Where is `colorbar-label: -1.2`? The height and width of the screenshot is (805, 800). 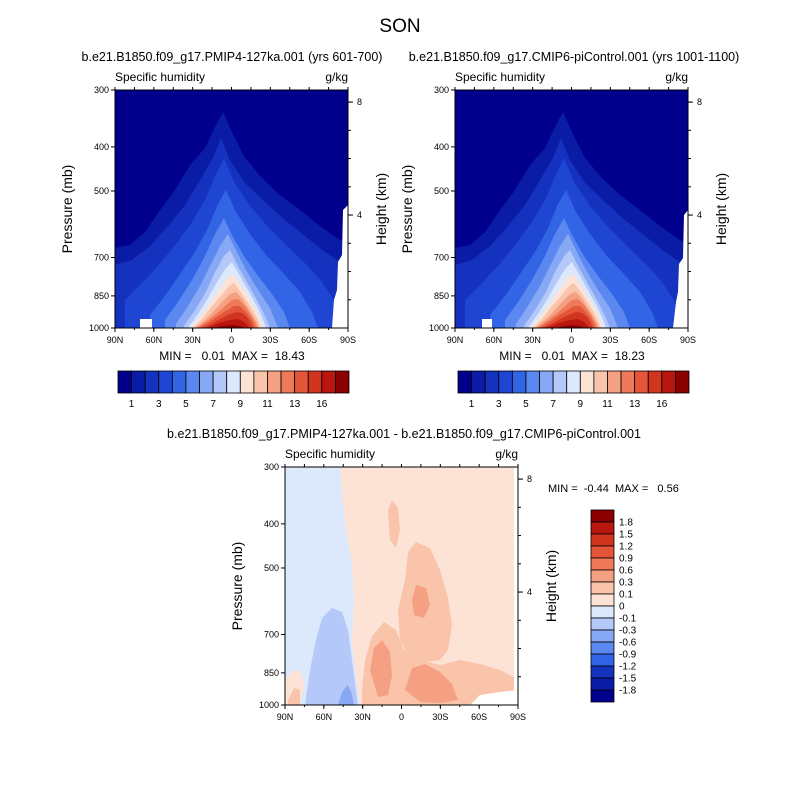 colorbar-label: -1.2 is located at coordinates (628, 667).